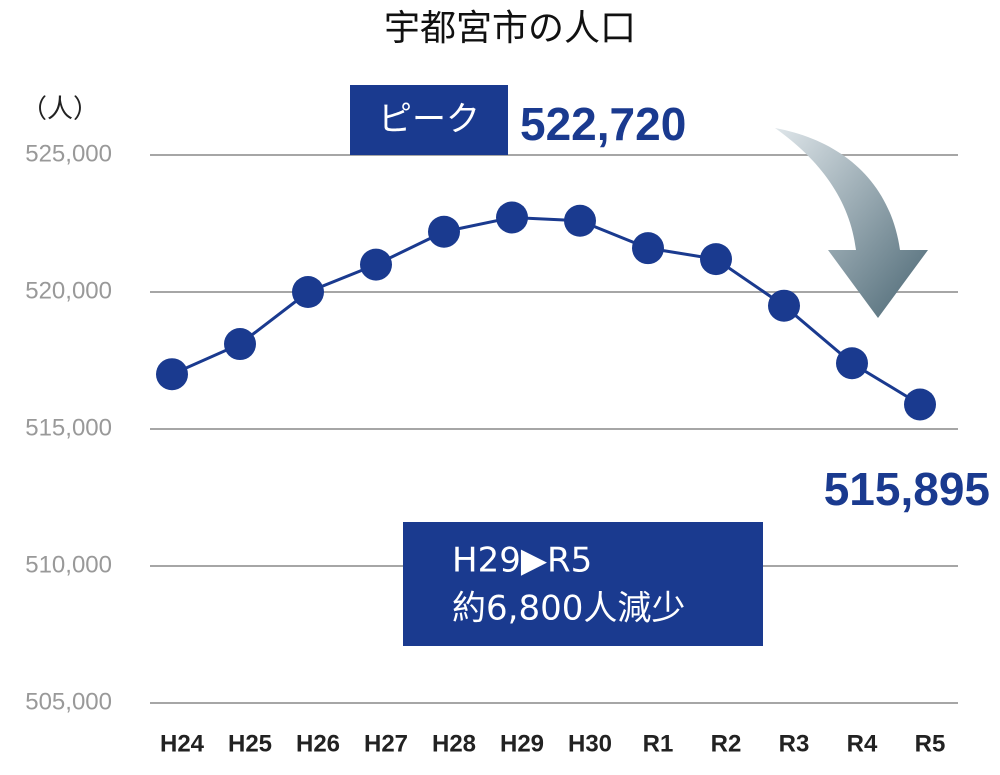 The height and width of the screenshot is (775, 1000). I want to click on down-arrow, so click(851, 223).